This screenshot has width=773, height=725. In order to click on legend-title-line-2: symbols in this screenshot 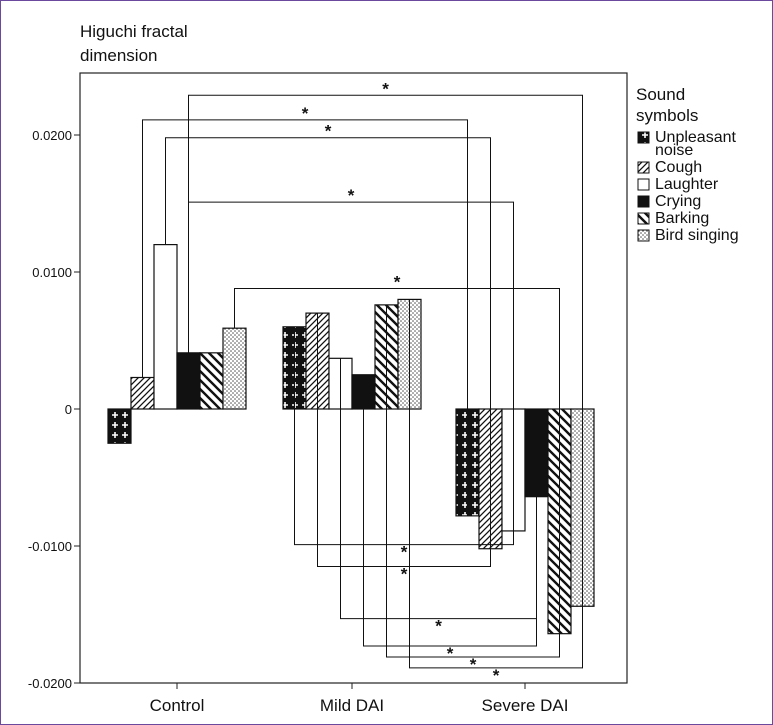, I will do `click(667, 115)`.